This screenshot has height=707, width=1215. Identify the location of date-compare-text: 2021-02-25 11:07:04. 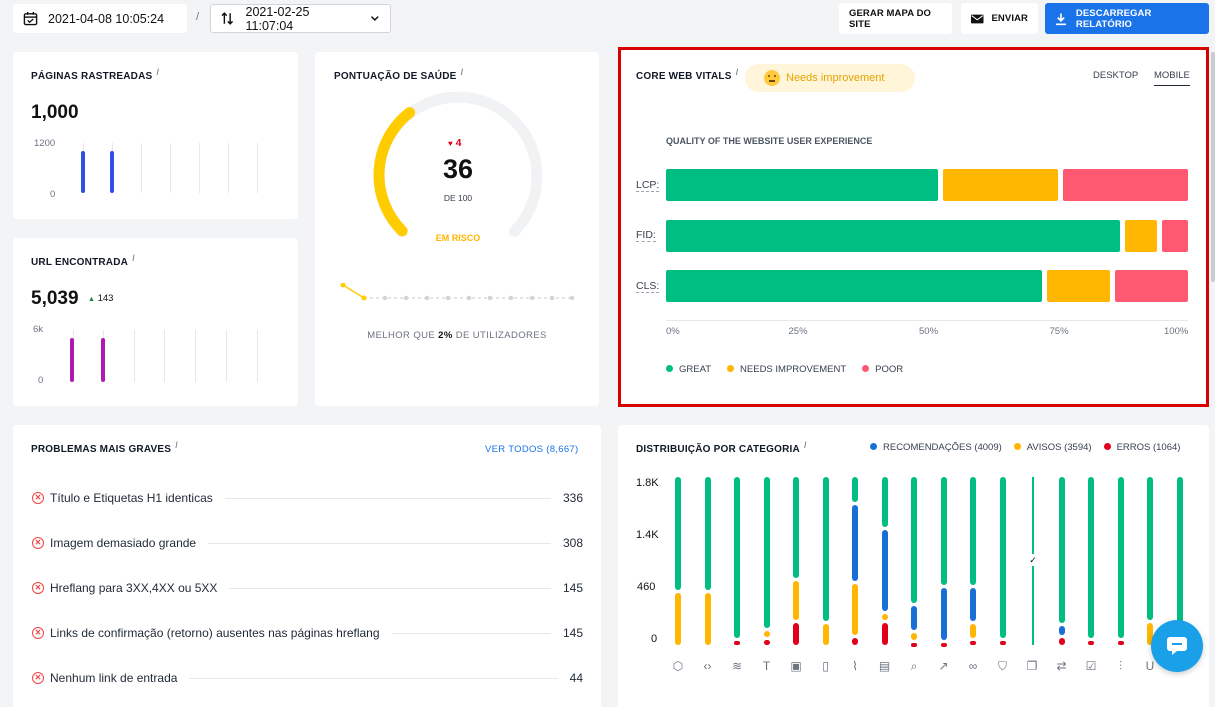
(277, 18).